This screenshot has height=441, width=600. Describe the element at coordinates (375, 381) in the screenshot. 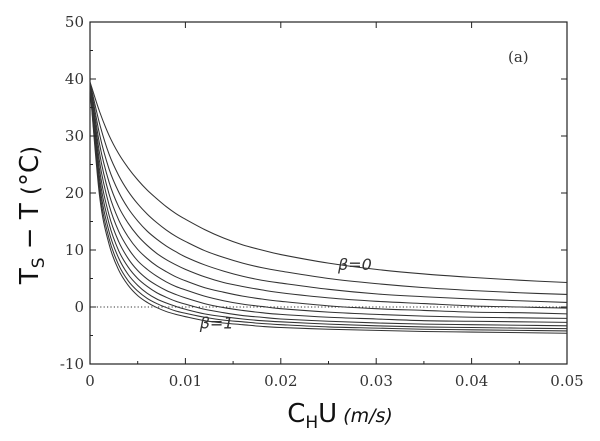

I see `x-tick-label: 0.03` at that location.